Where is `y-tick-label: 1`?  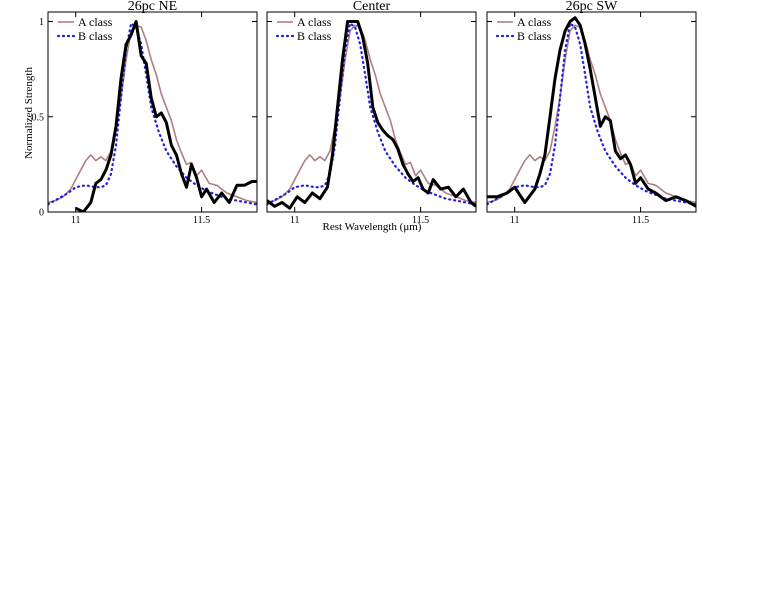
y-tick-label: 1 is located at coordinates (41, 22).